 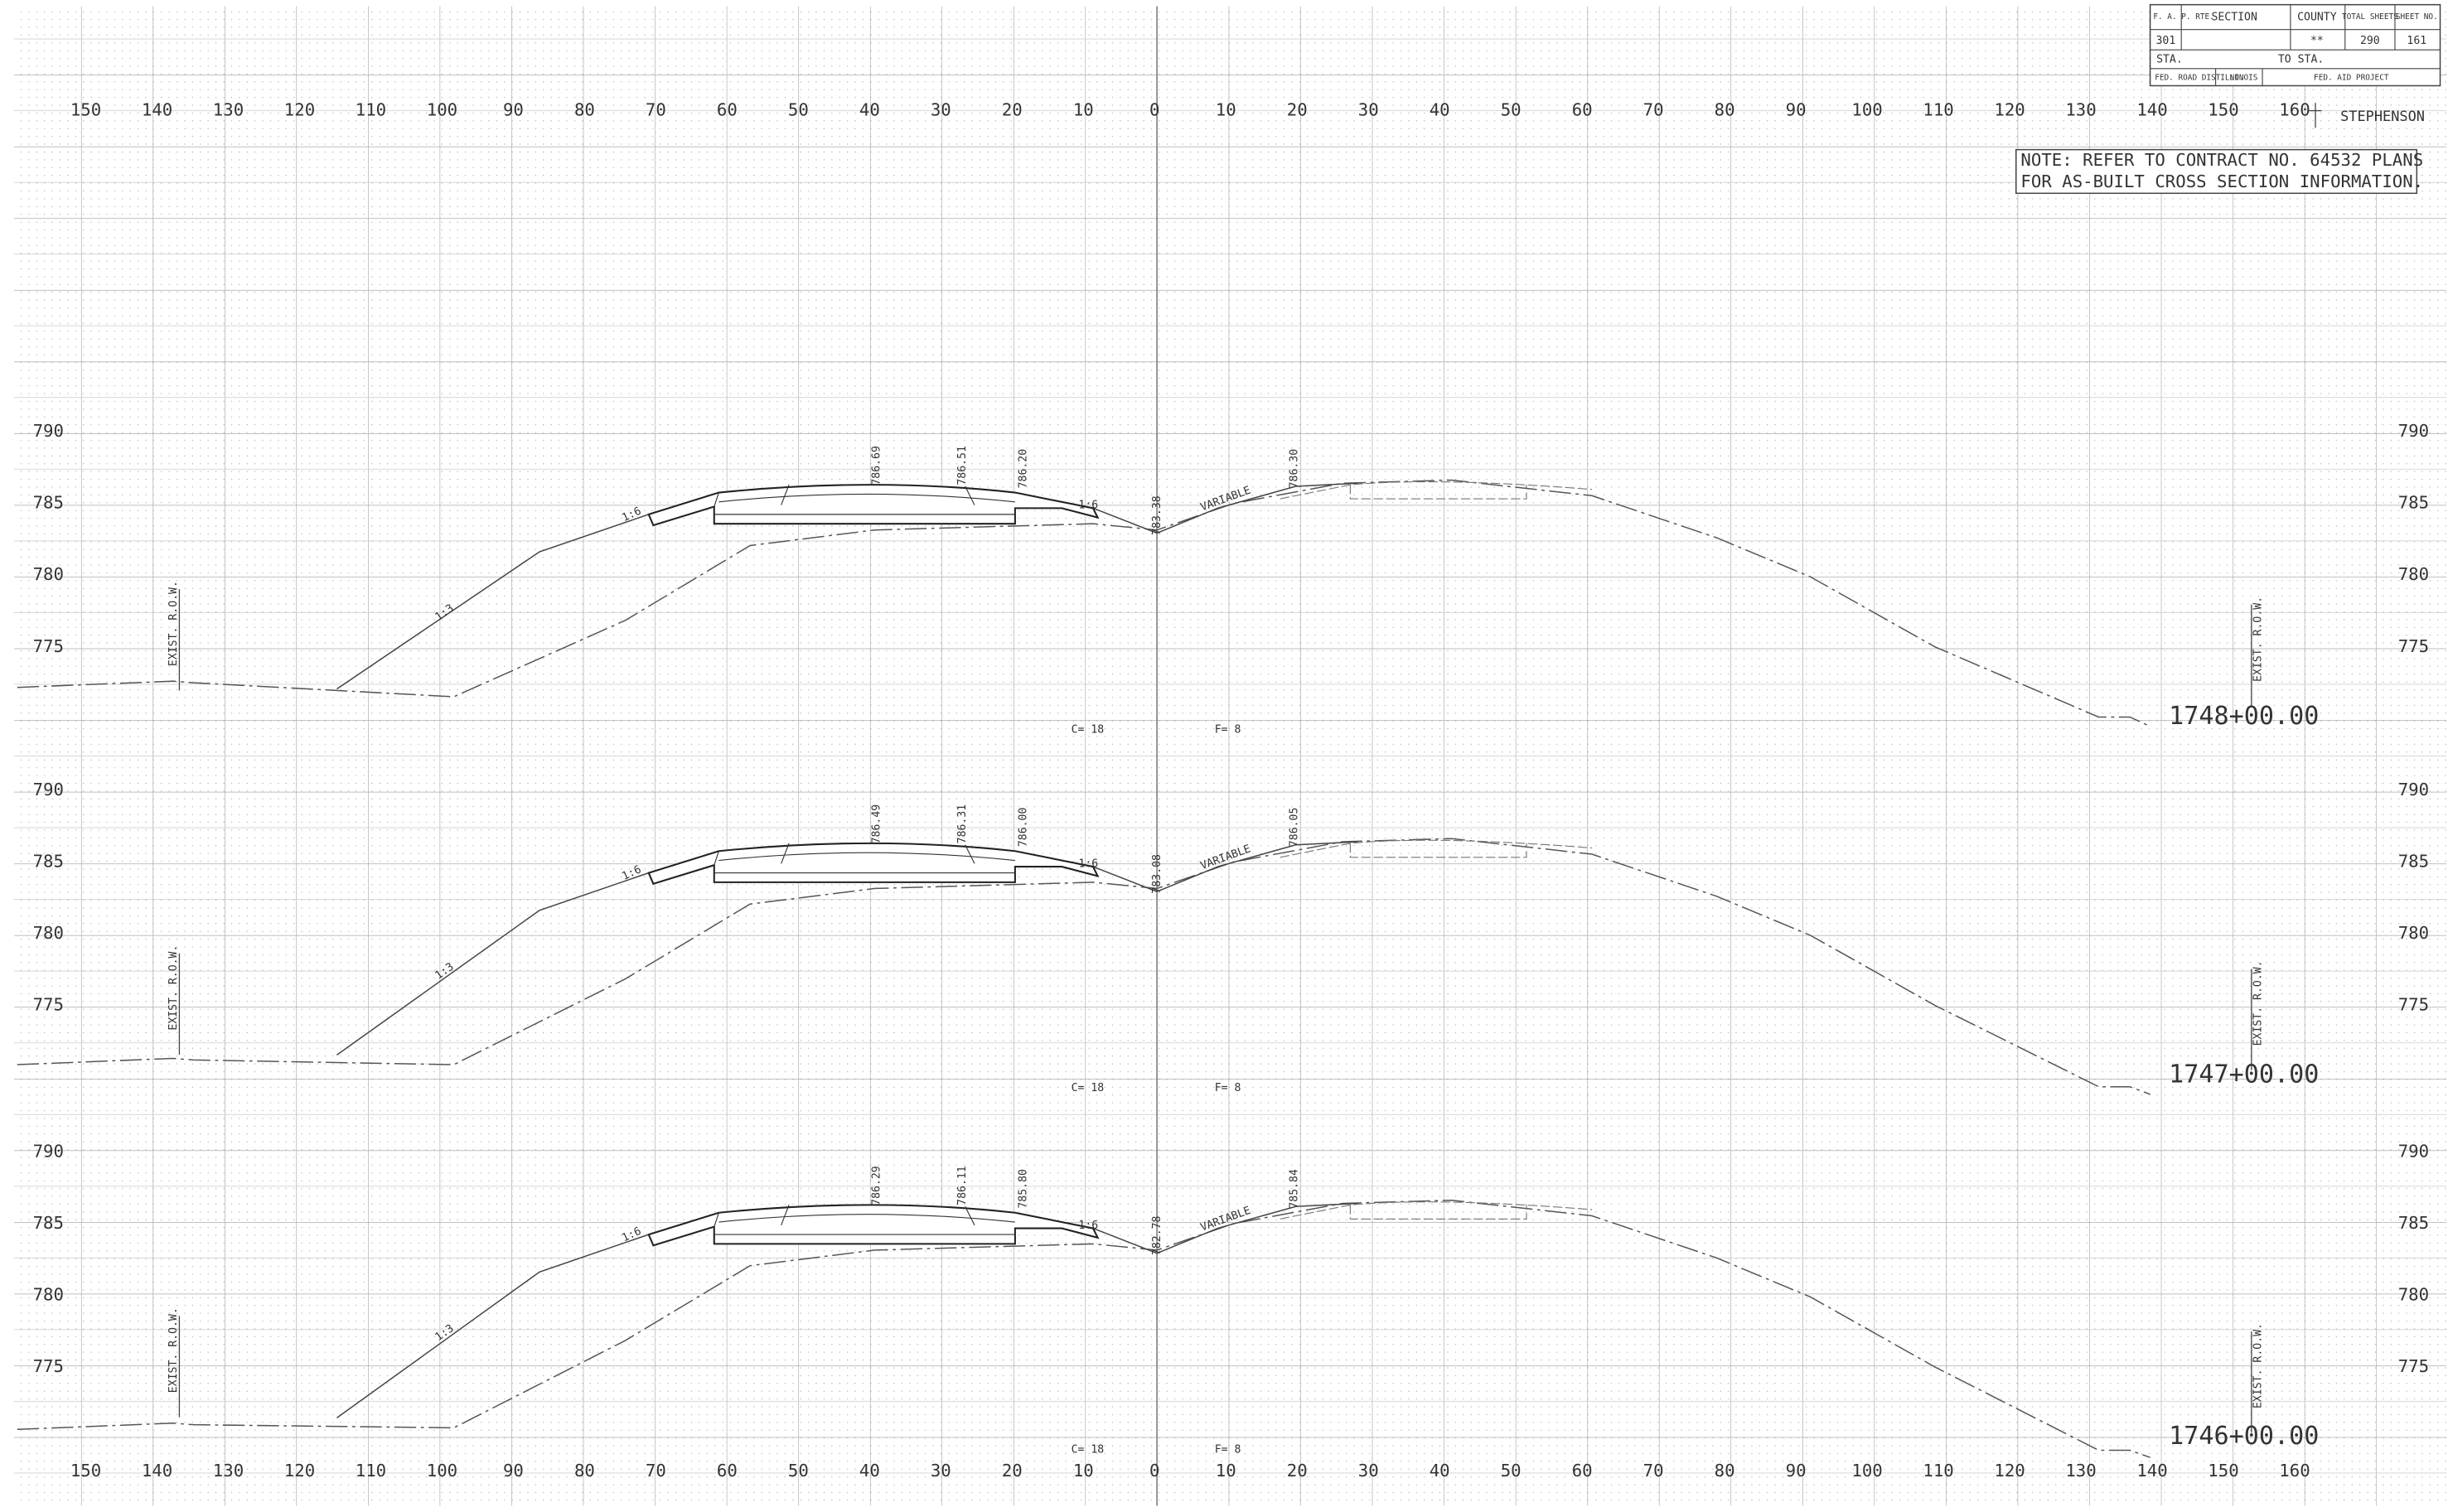 What do you see at coordinates (2244, 716) in the screenshot?
I see `station-label: 1748+00.00` at bounding box center [2244, 716].